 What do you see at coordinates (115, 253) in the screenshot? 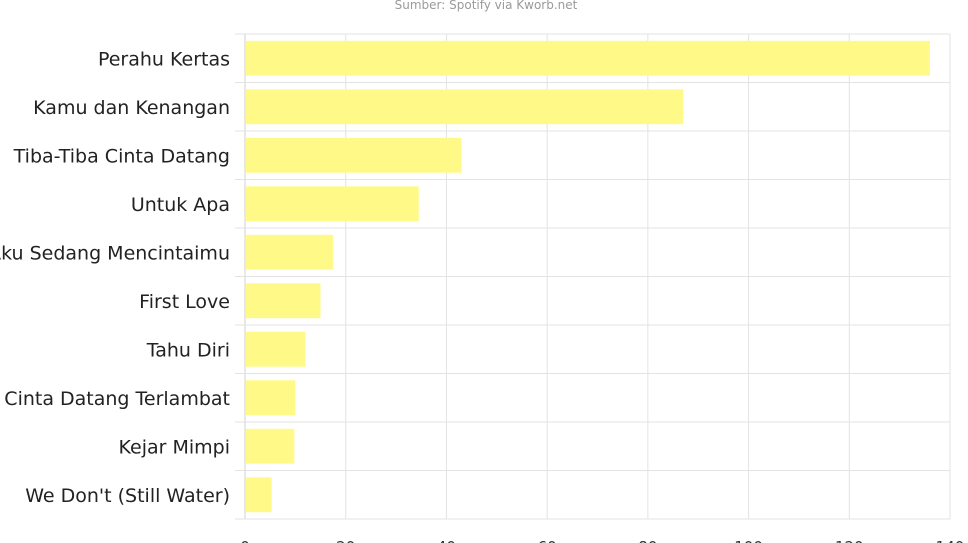
I see `category-label: Aku Sedang Mencintaimu` at bounding box center [115, 253].